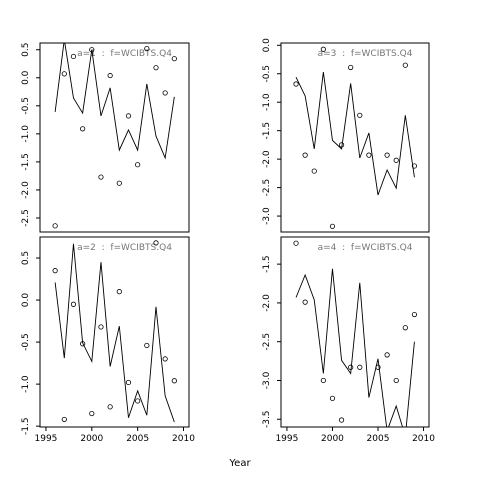 Image resolution: width=480 pixels, height=480 pixels. Describe the element at coordinates (239, 463) in the screenshot. I see `x-axis-label: Year` at that location.